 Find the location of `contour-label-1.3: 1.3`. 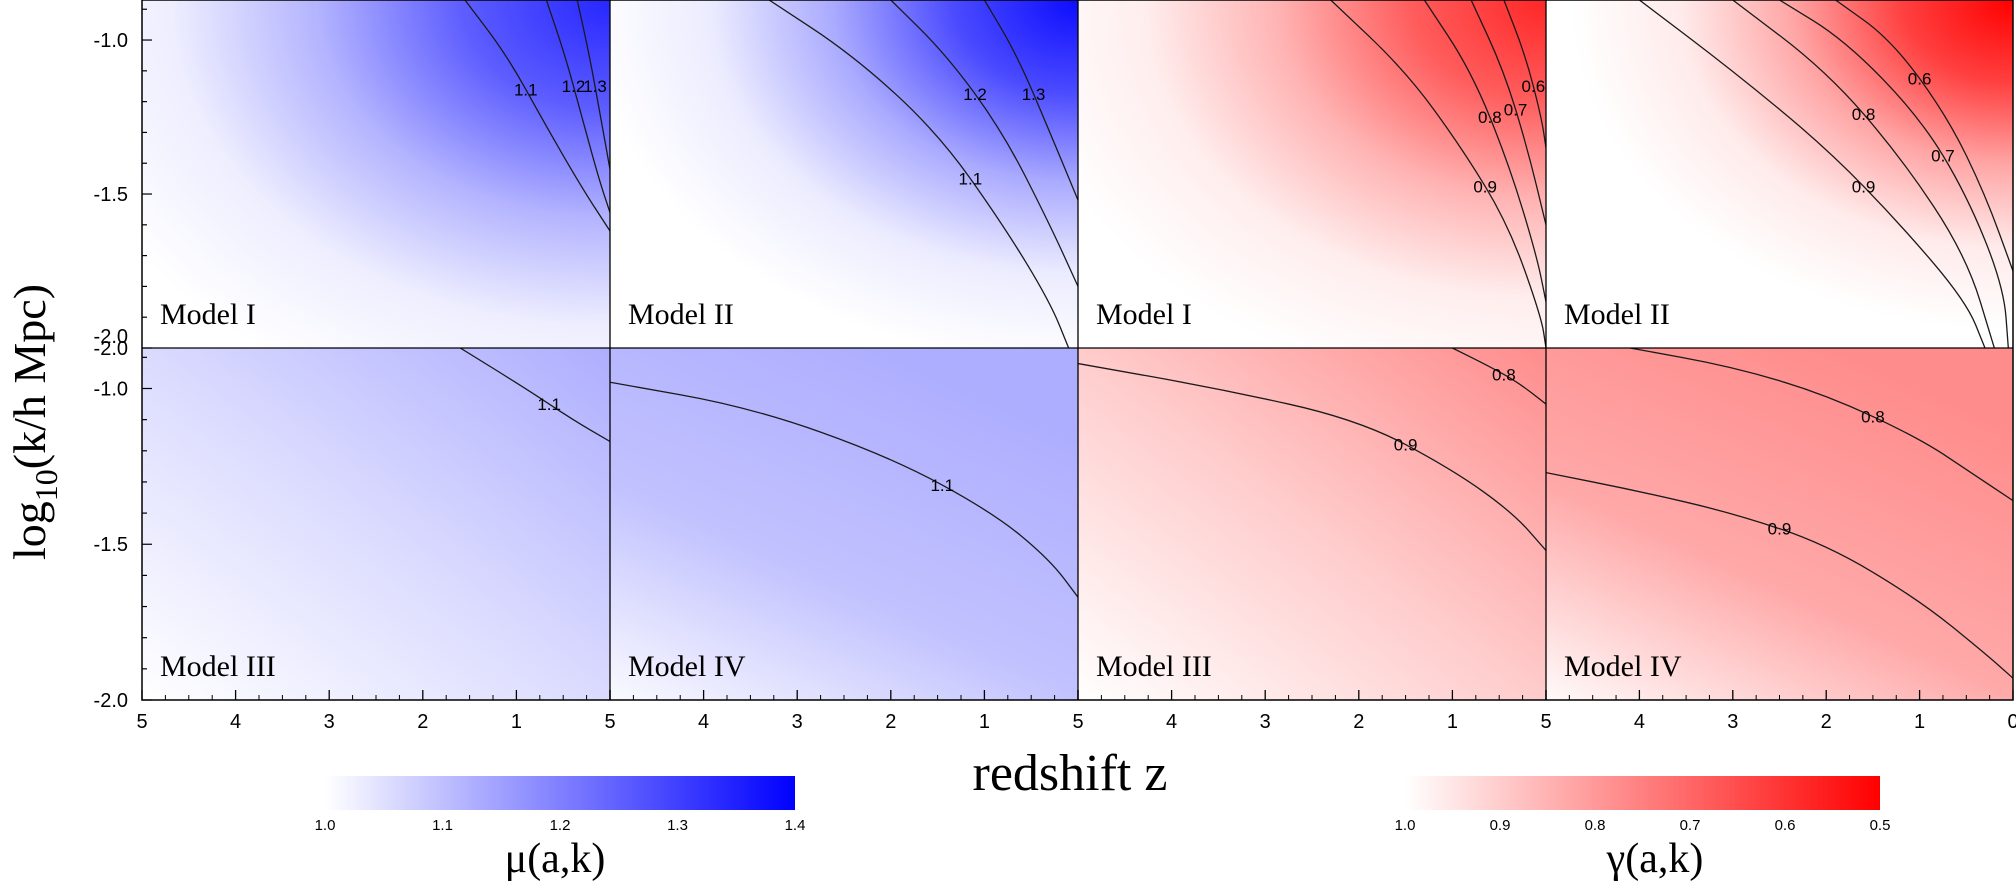

contour-label-1.3: 1.3 is located at coordinates (595, 86).